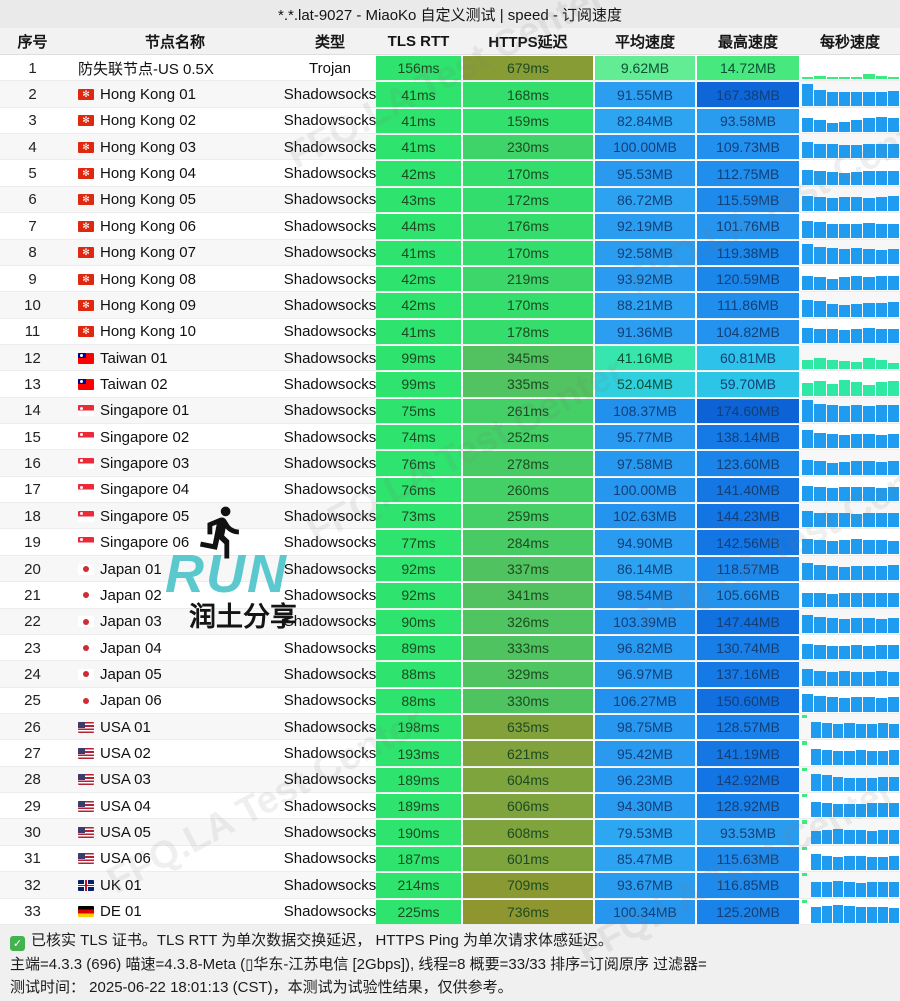 This screenshot has height=1001, width=900. Describe the element at coordinates (175, 147) in the screenshot. I see `node-name-cell: Hong Kong 03` at that location.